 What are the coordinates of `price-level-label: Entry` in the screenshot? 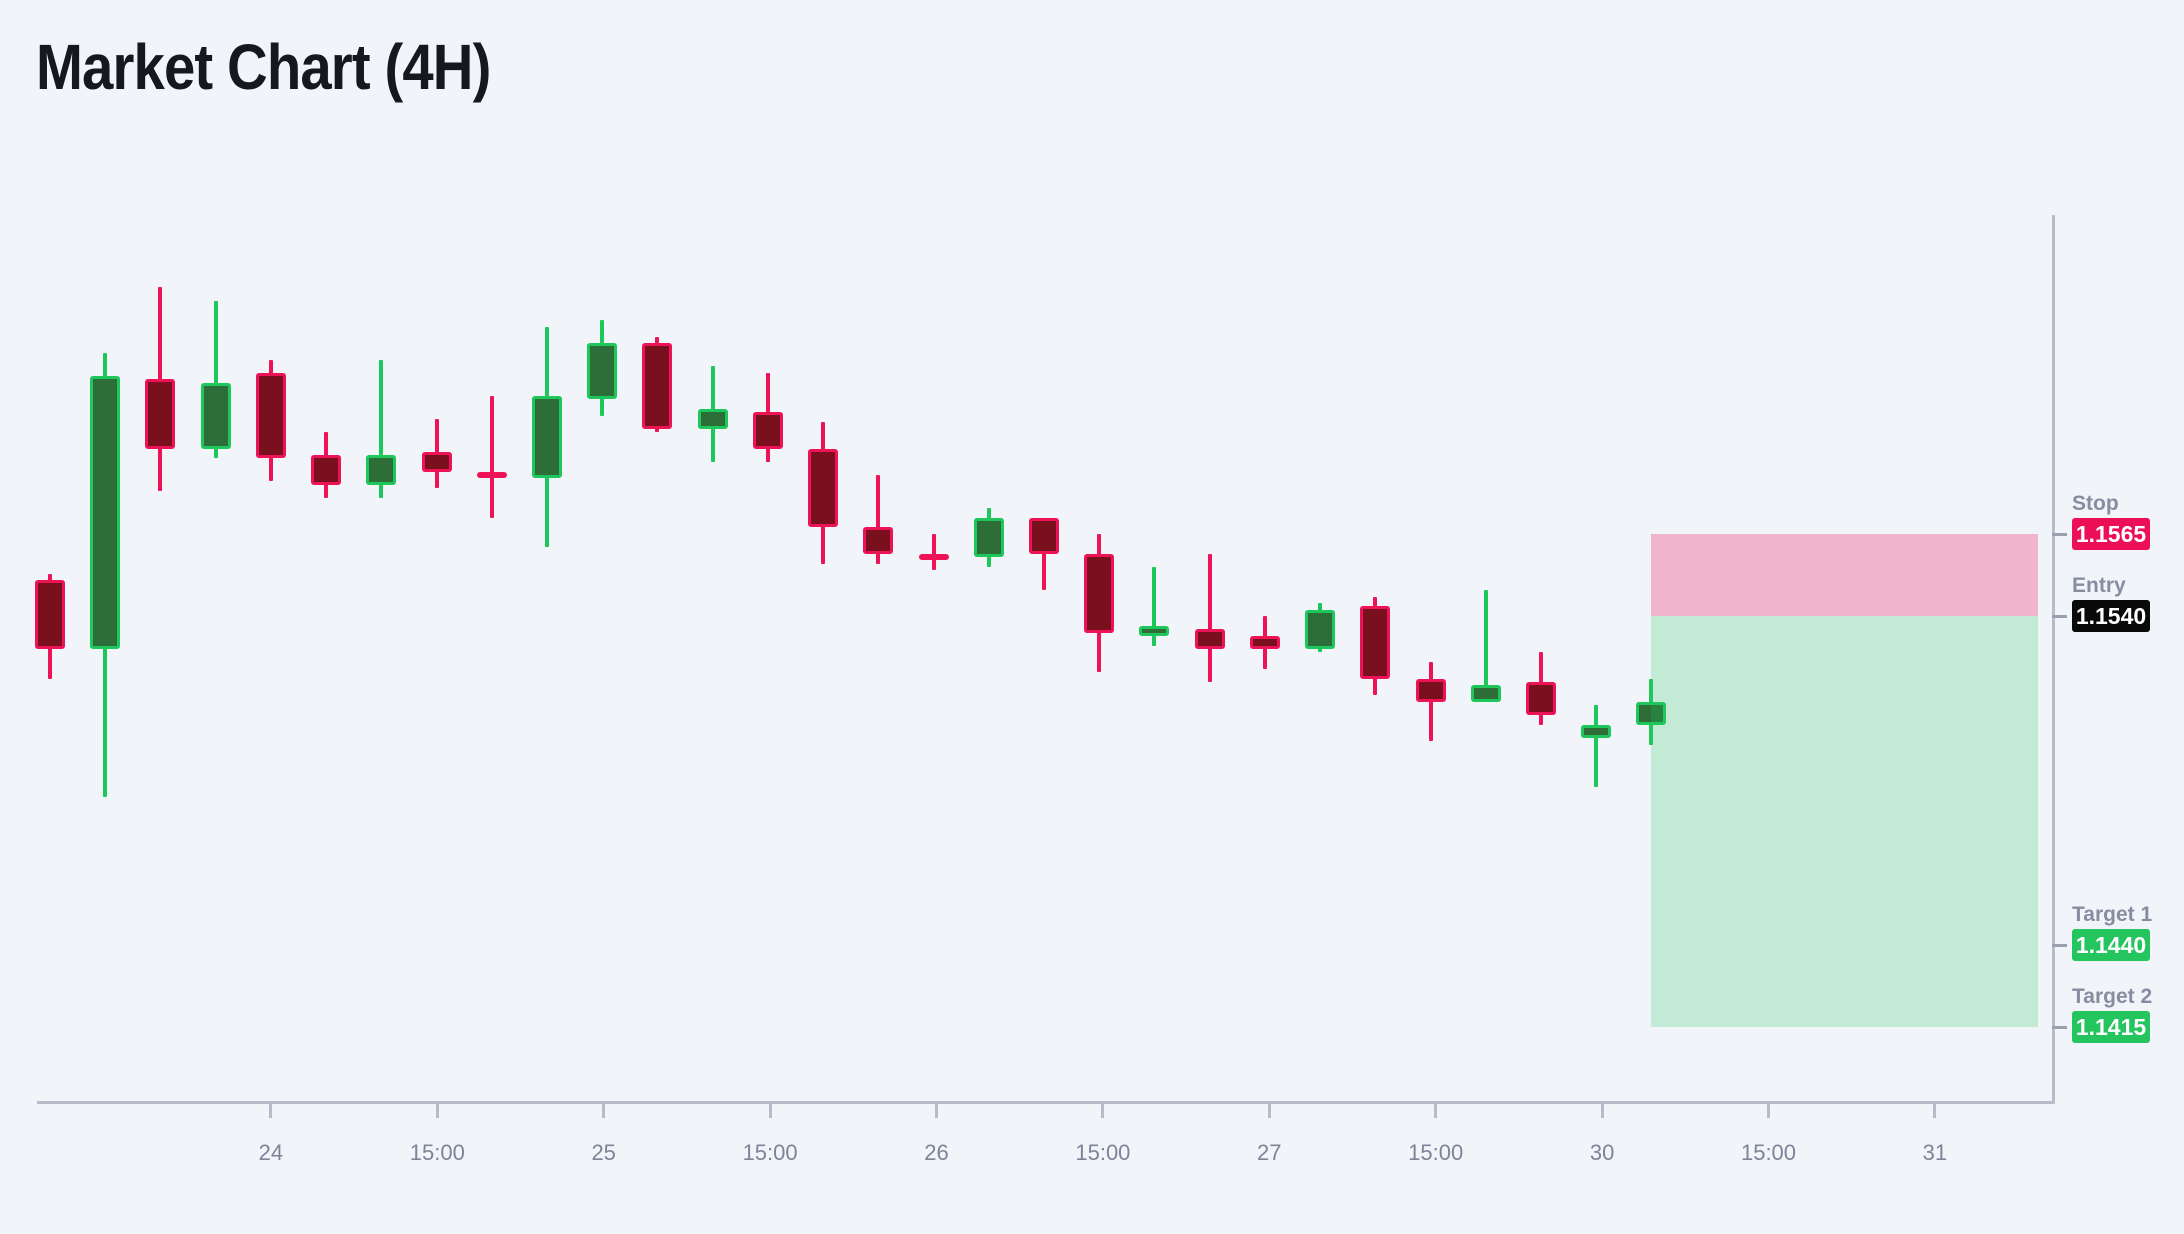 It's located at (2099, 586).